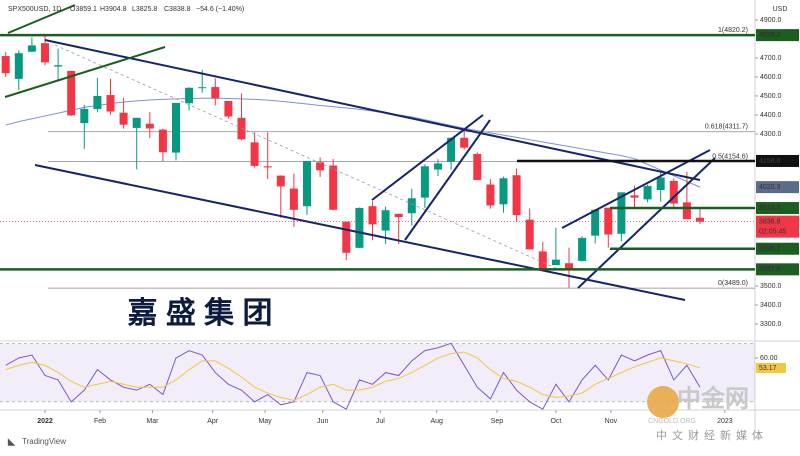 This screenshot has width=800, height=456. What do you see at coordinates (770, 249) in the screenshot?
I see `level-label: 3696.2` at bounding box center [770, 249].